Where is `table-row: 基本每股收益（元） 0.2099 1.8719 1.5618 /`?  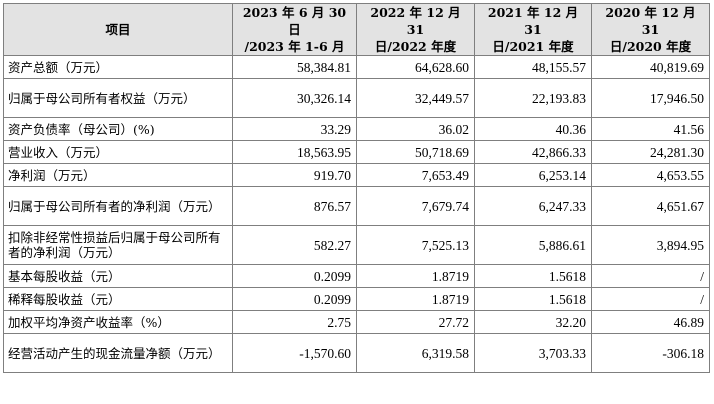
table-row: 基本每股收益（元） 0.2099 1.8719 1.5618 / is located at coordinates (356, 276).